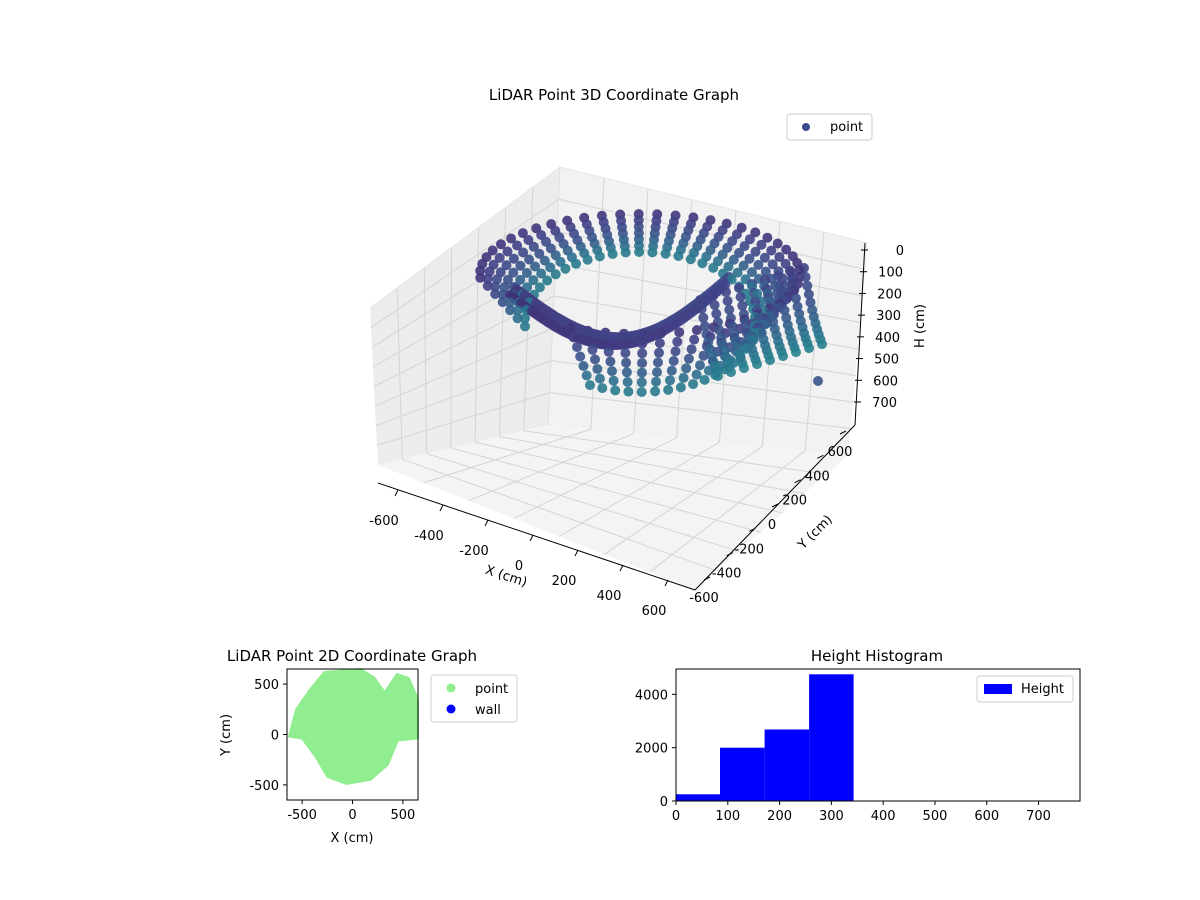  Describe the element at coordinates (787, 765) in the screenshot. I see `histogram-bar` at that location.